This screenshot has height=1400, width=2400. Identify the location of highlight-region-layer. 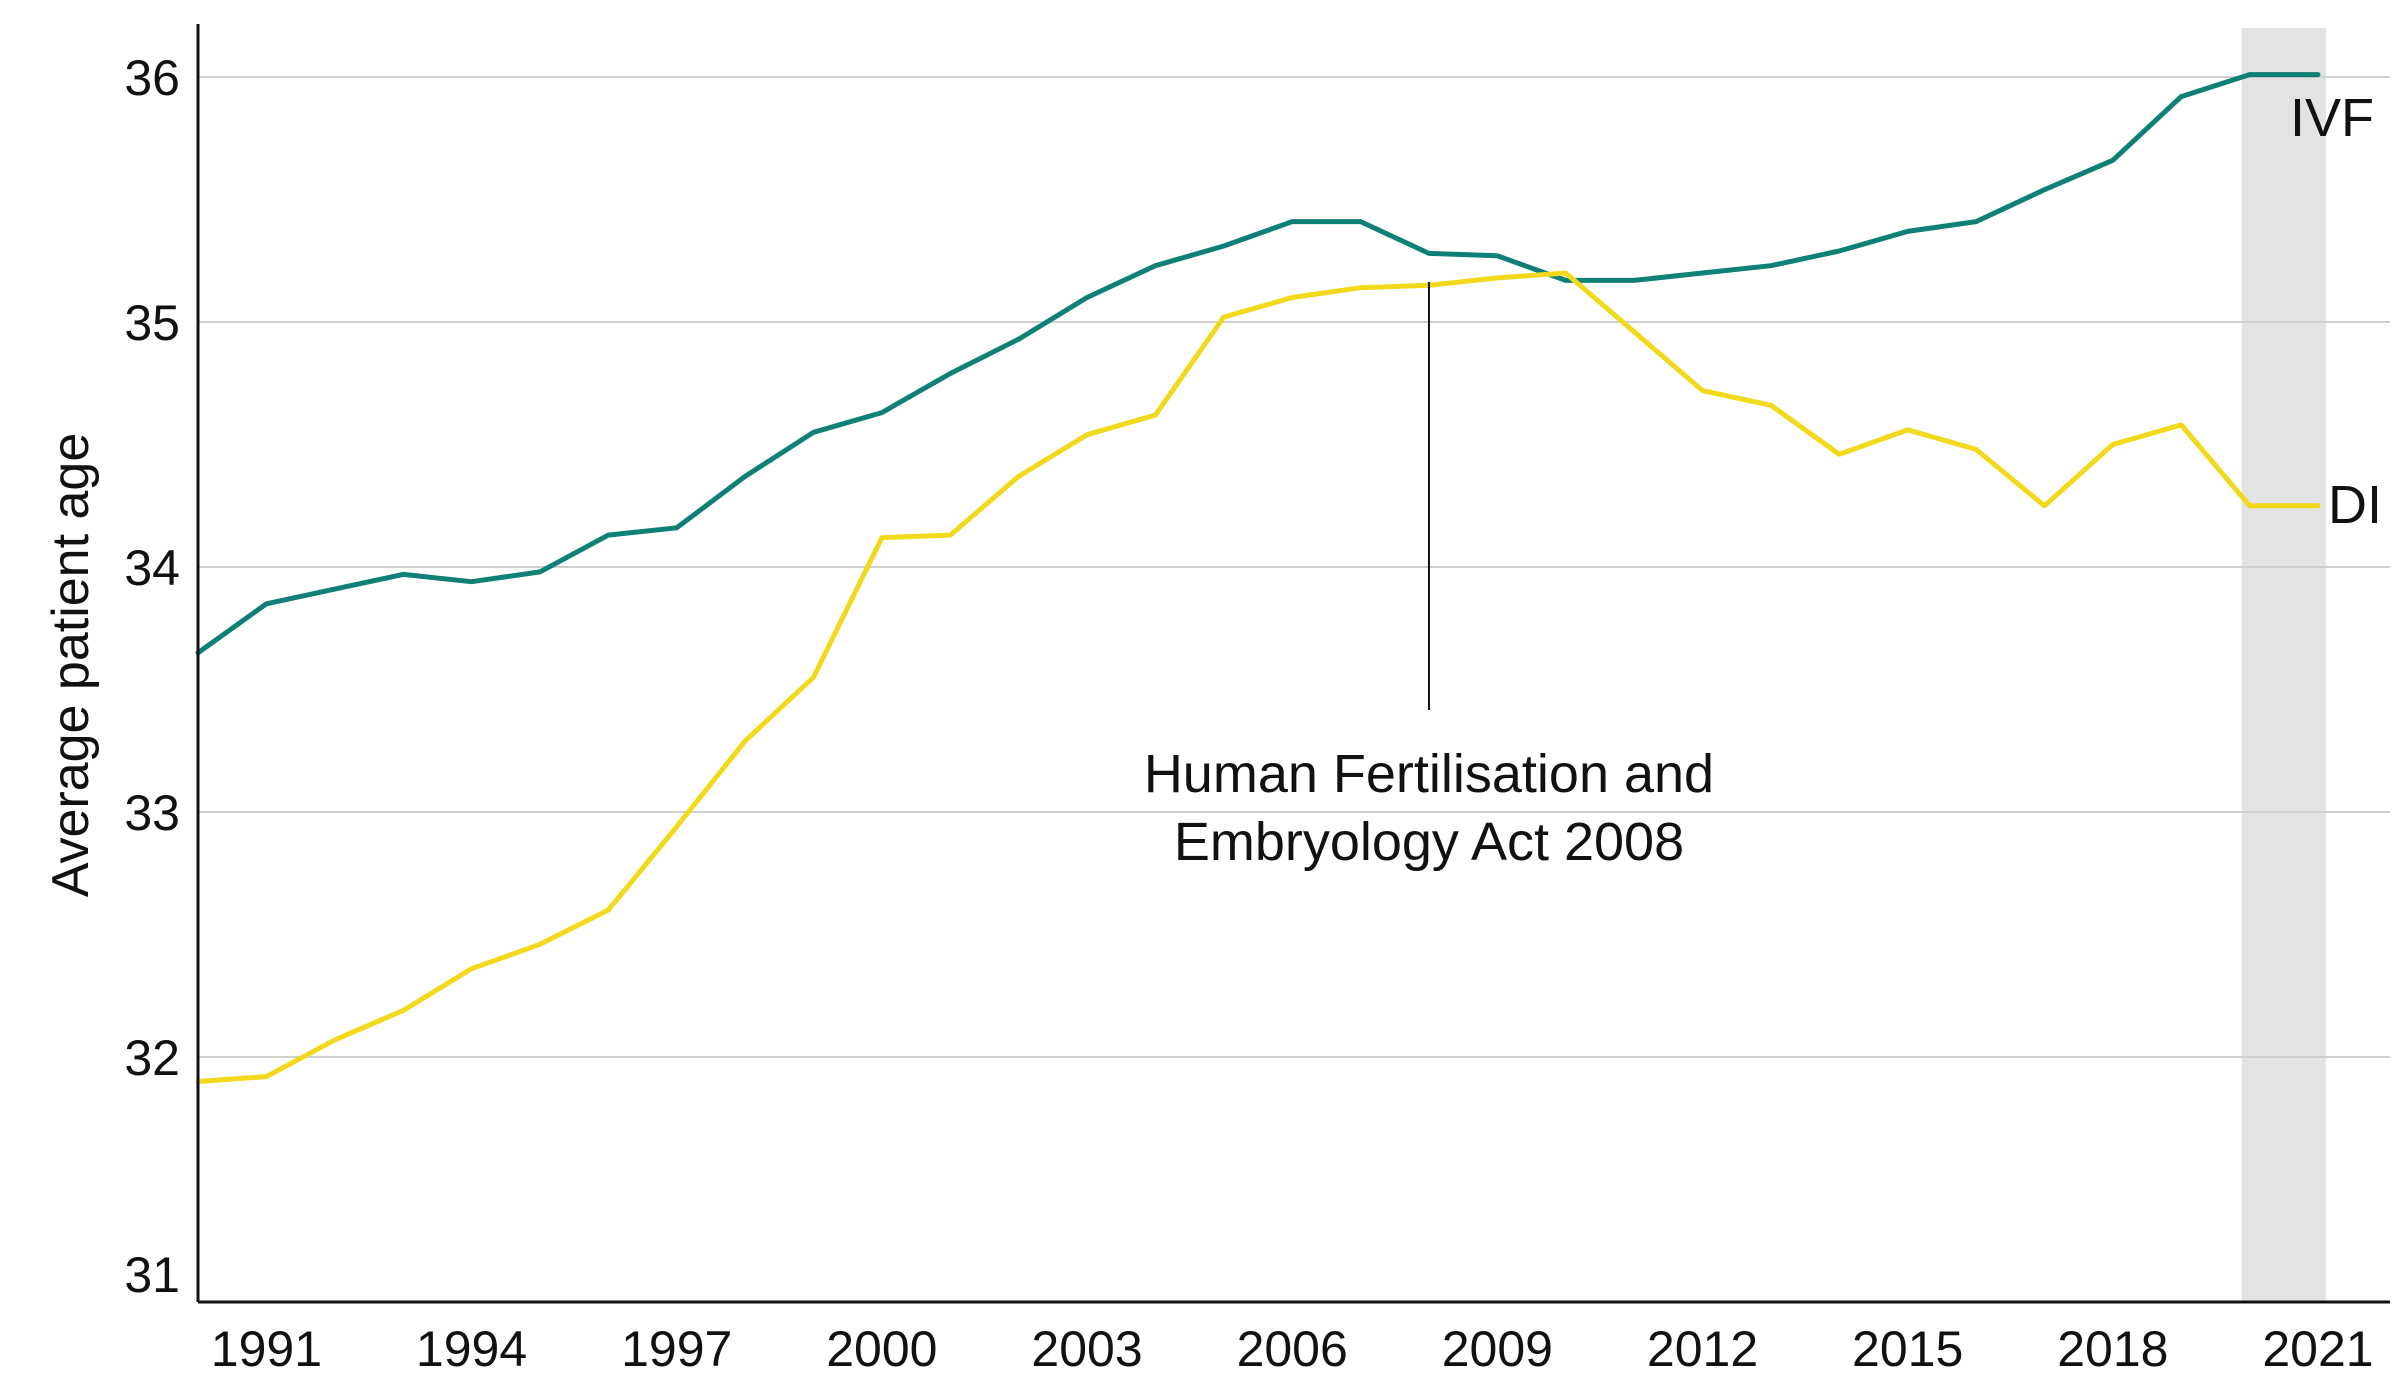
(2283, 665).